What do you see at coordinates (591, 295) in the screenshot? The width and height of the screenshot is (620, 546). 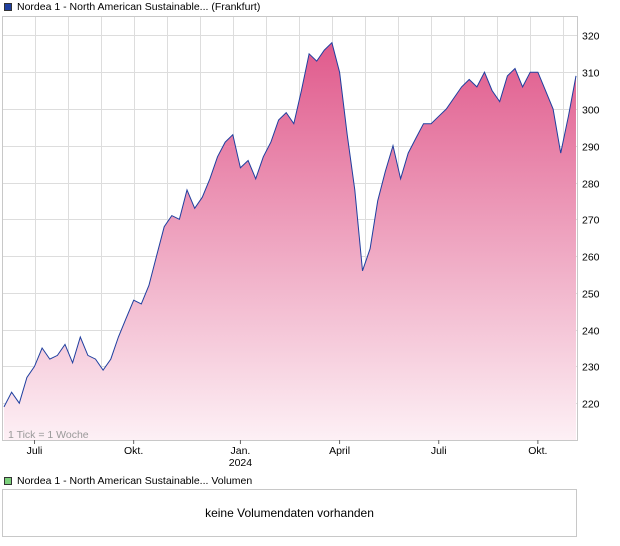 I see `y-tick-label: 250` at bounding box center [591, 295].